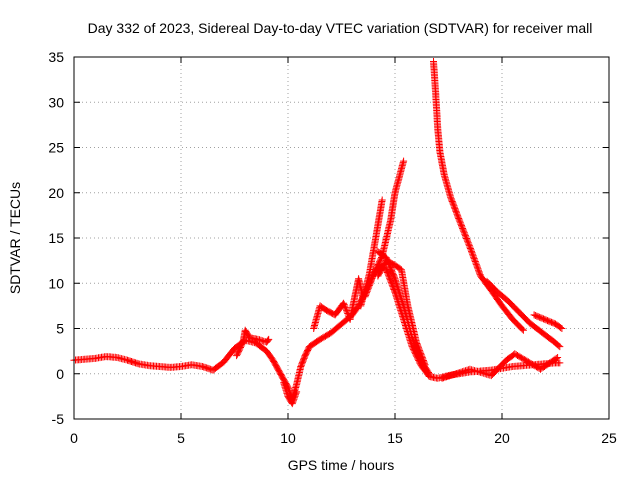  What do you see at coordinates (478, 196) in the screenshot?
I see `series-high-decay` at bounding box center [478, 196].